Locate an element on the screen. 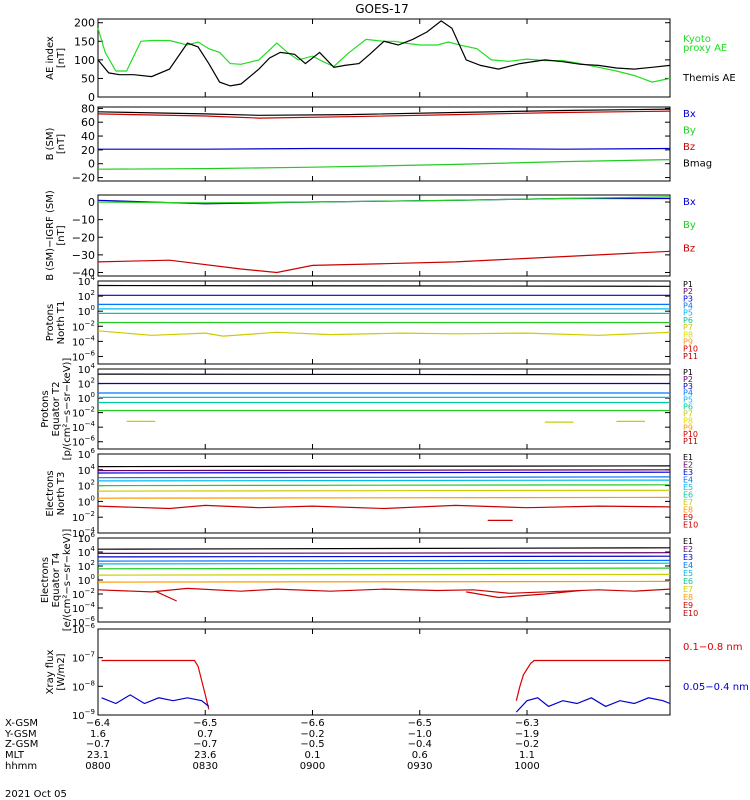 The width and height of the screenshot is (750, 800). x-tick-label: 1.1 is located at coordinates (527, 755).